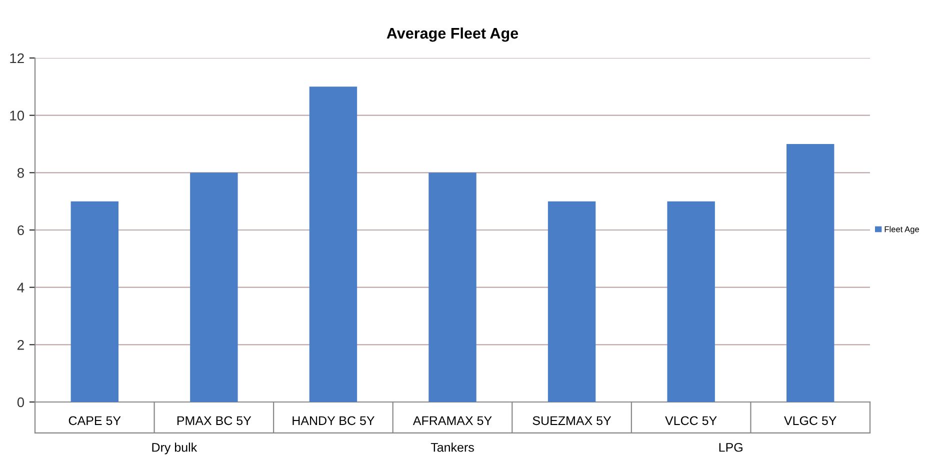 This screenshot has height=463, width=942. I want to click on x-tick-label: VLCC 5Y, so click(691, 421).